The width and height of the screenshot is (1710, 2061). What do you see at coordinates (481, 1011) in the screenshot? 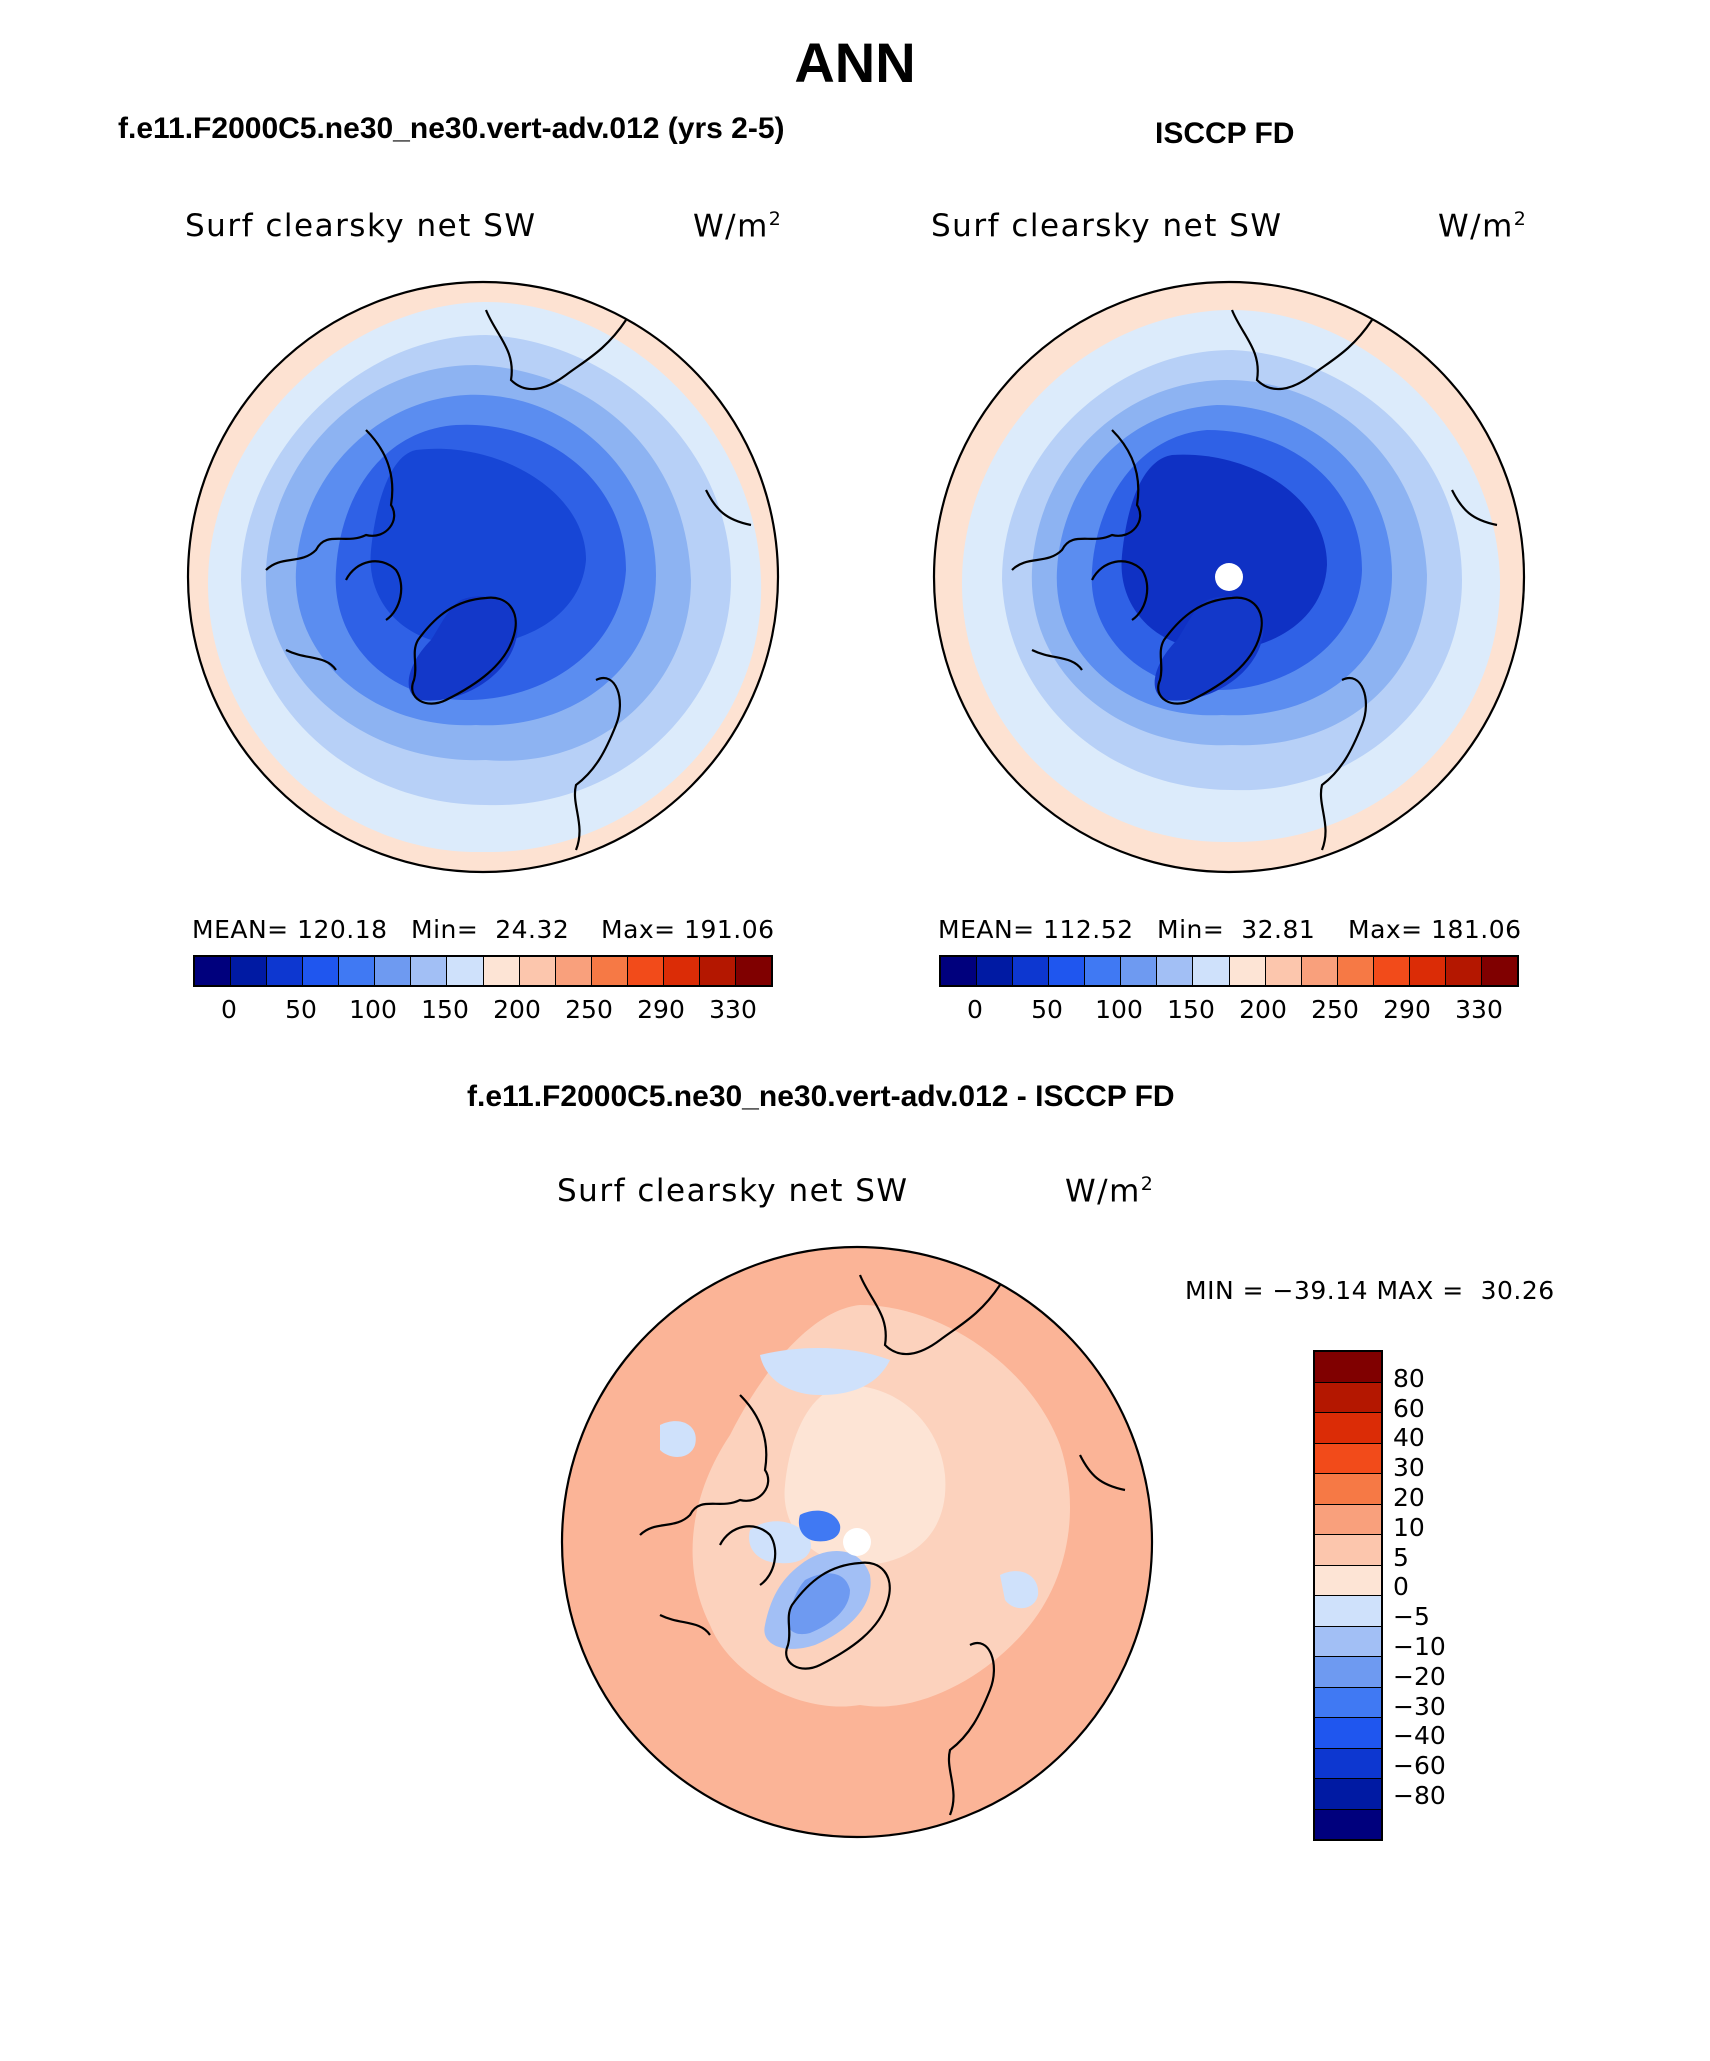
I see `panel1-colorbar-ticks: 0 50 100 150 200 250 290 330` at bounding box center [481, 1011].